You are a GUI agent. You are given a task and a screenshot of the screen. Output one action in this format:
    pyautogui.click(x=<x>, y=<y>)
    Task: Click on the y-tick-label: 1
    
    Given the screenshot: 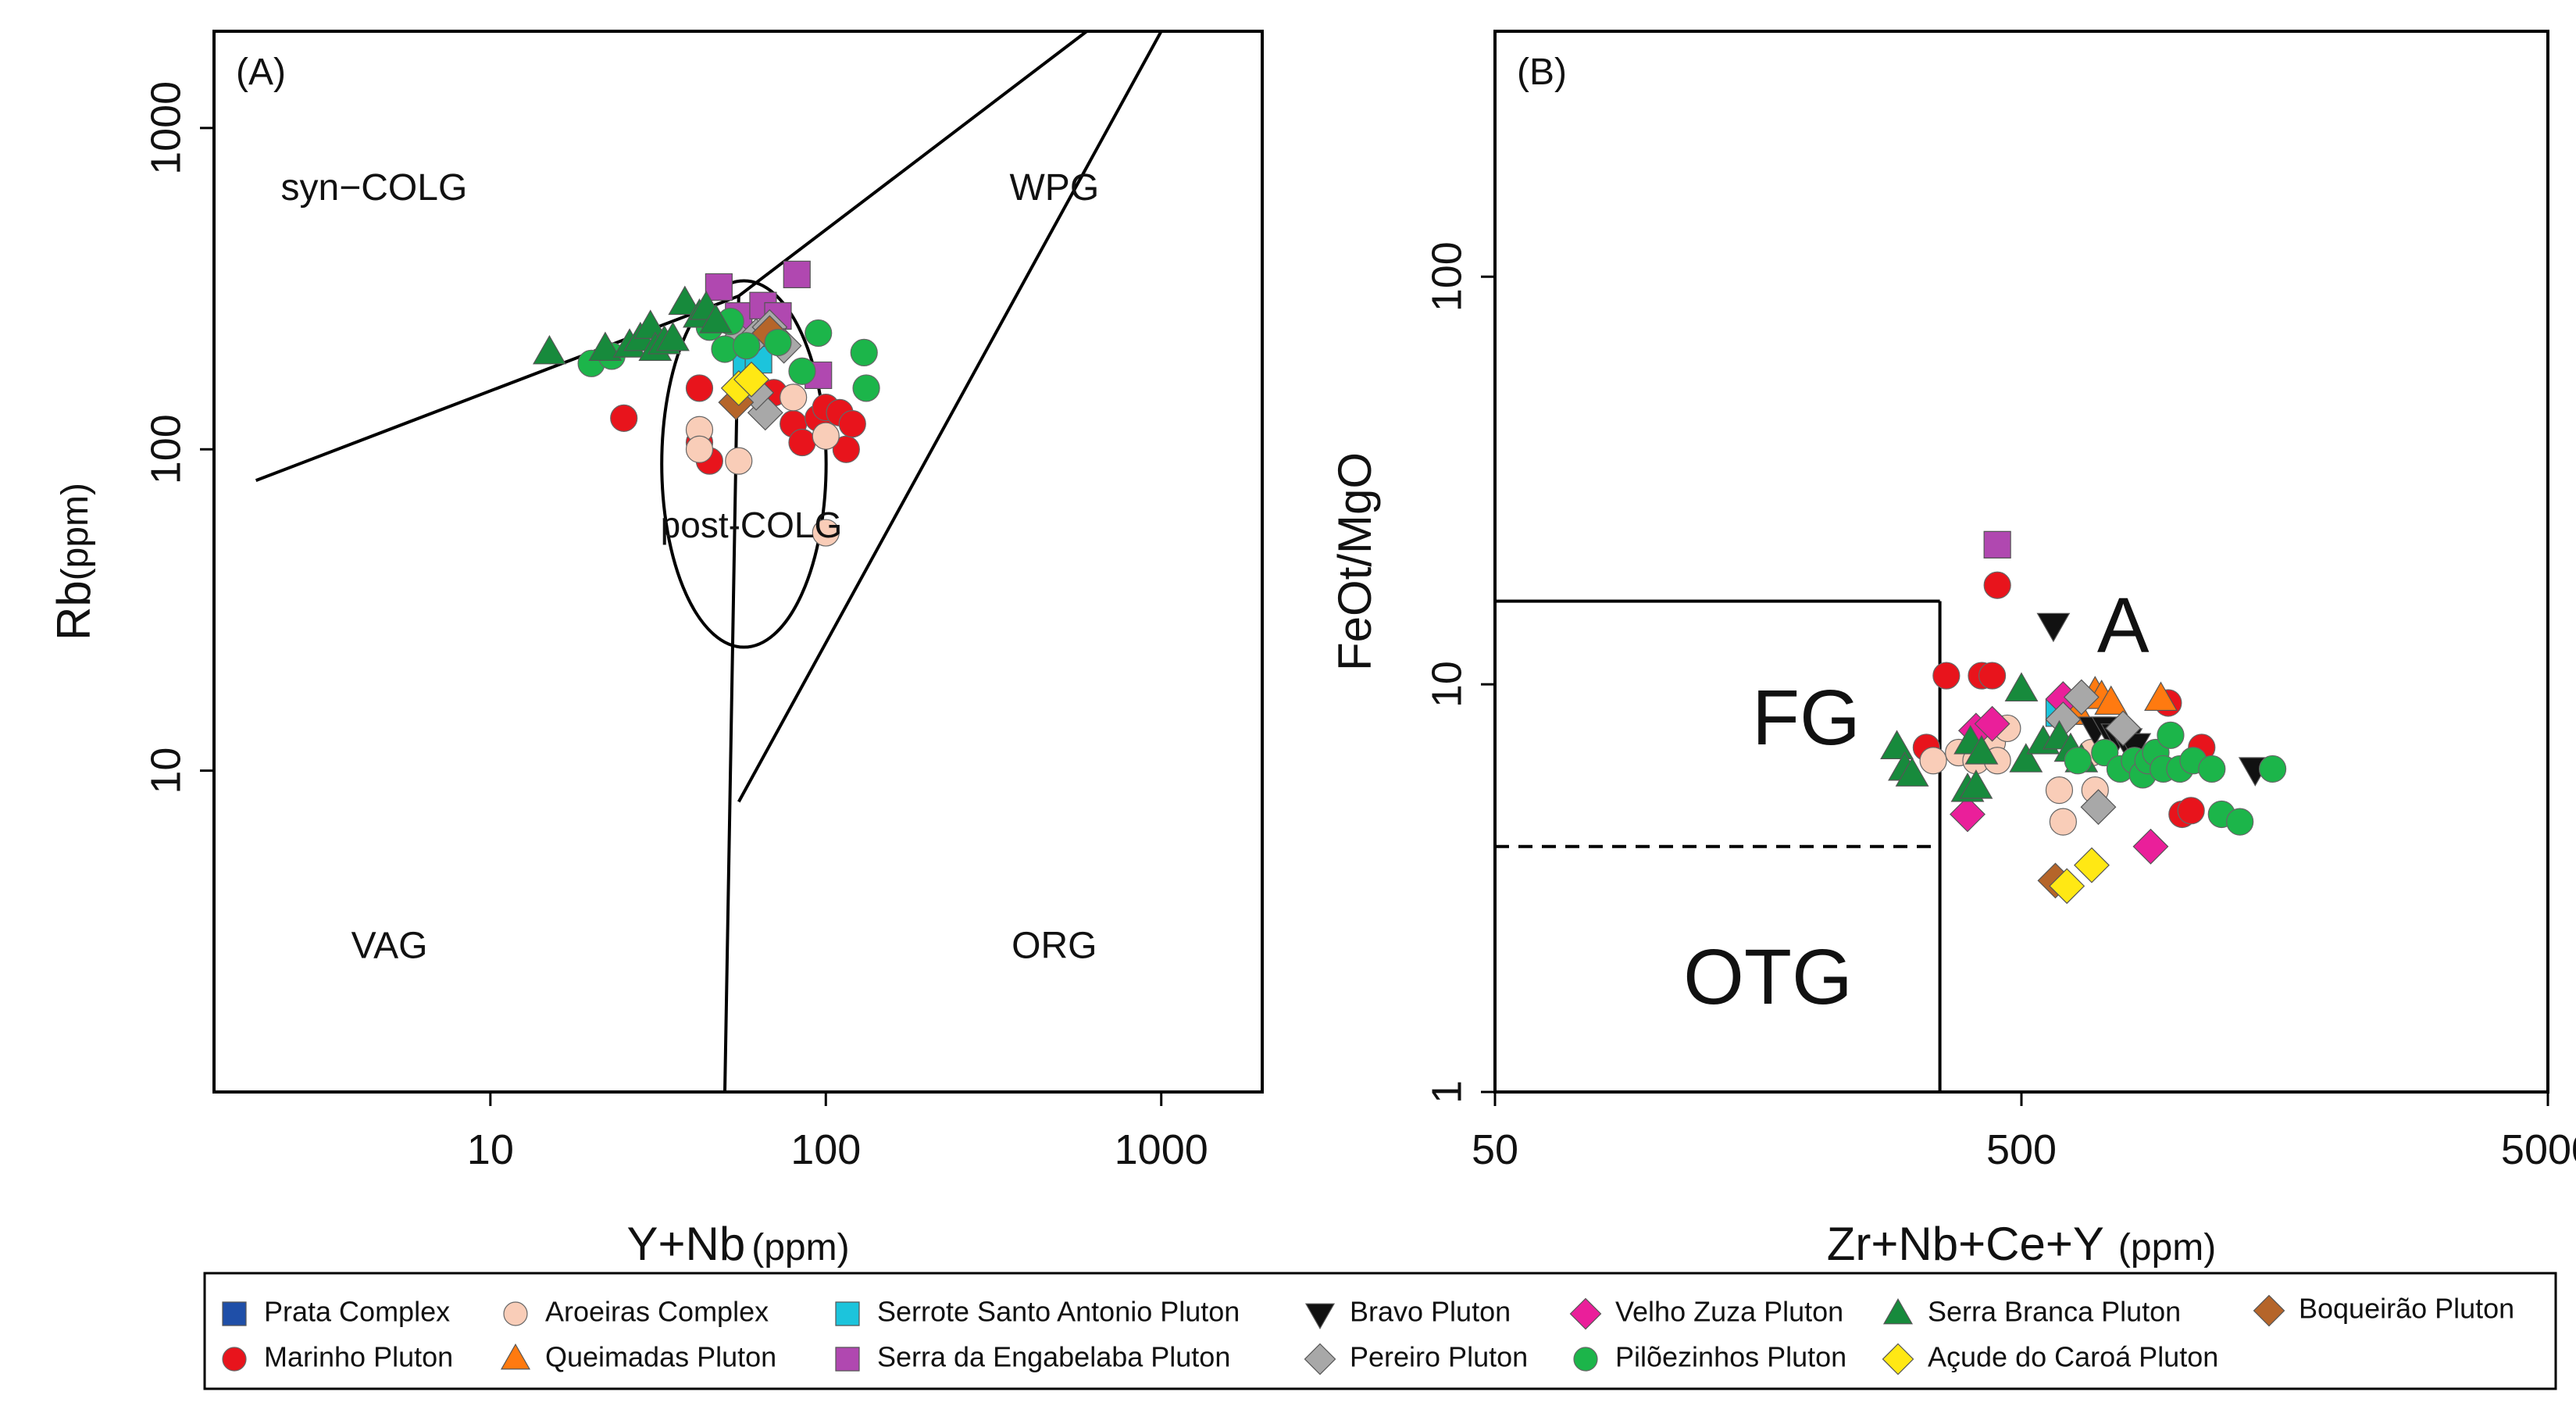 What is the action you would take?
    pyautogui.click(x=1446, y=1092)
    